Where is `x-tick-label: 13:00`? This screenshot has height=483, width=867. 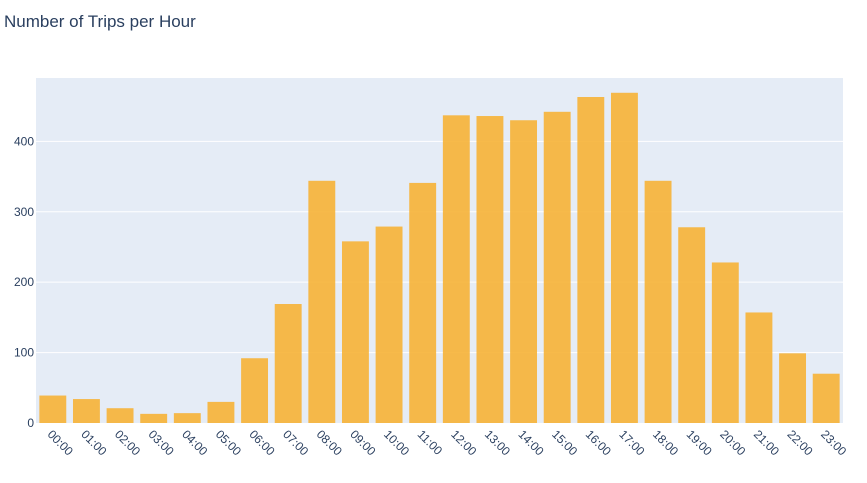 x-tick-label: 13:00 is located at coordinates (497, 442).